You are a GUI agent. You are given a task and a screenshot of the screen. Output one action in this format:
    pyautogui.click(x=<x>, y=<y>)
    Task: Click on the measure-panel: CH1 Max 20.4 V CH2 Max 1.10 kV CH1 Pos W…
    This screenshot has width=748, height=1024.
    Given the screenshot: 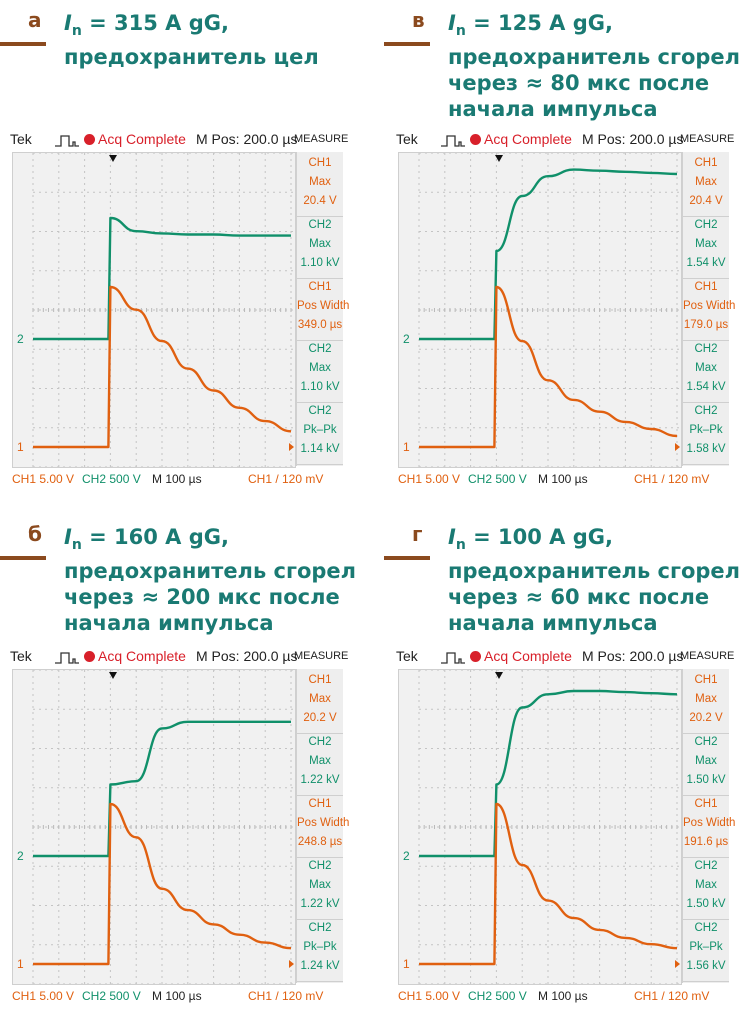 What is the action you would take?
    pyautogui.click(x=323, y=309)
    